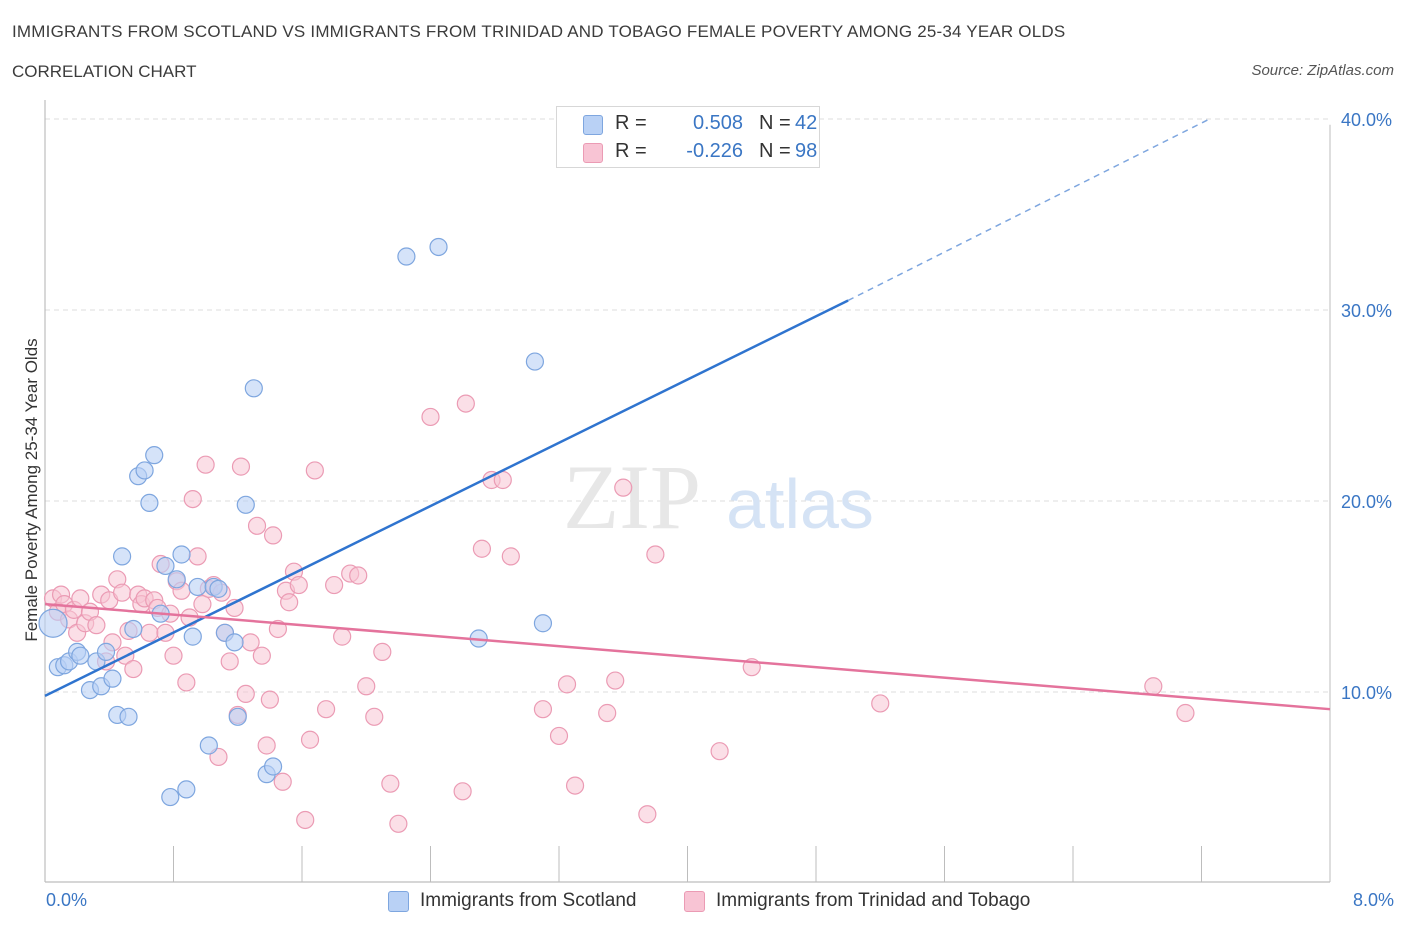 Image resolution: width=1406 pixels, height=930 pixels. What do you see at coordinates (631, 151) in the screenshot?
I see `r-label: R =` at bounding box center [631, 151].